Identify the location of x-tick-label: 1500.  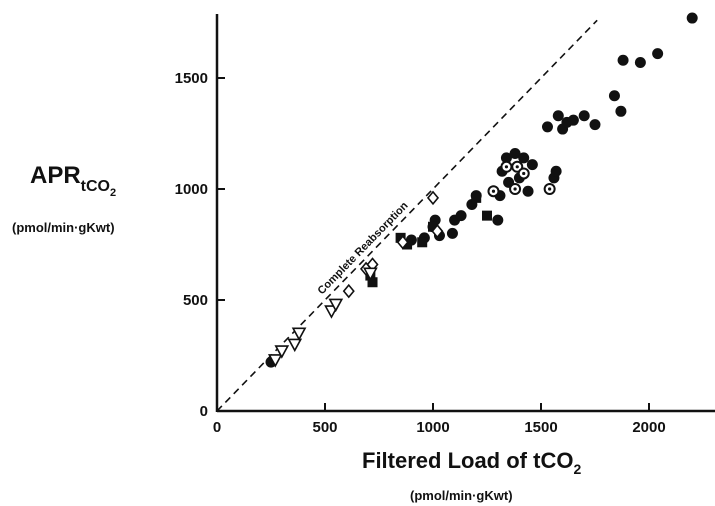
(540, 427).